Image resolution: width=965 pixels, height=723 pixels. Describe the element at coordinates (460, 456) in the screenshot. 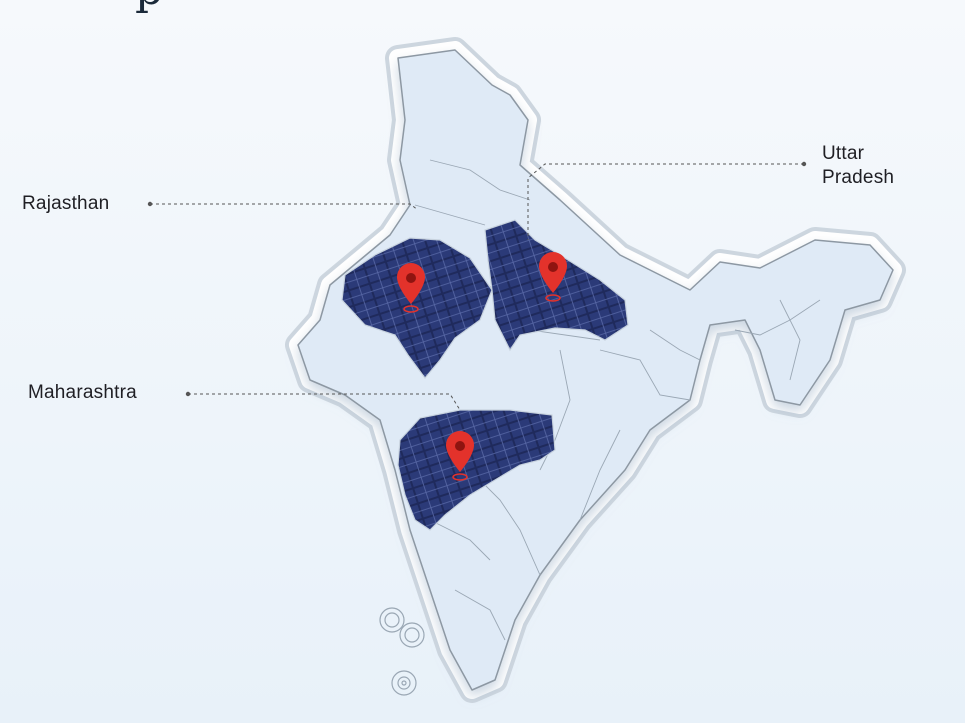

I see `pin-maharashtra-icon` at that location.